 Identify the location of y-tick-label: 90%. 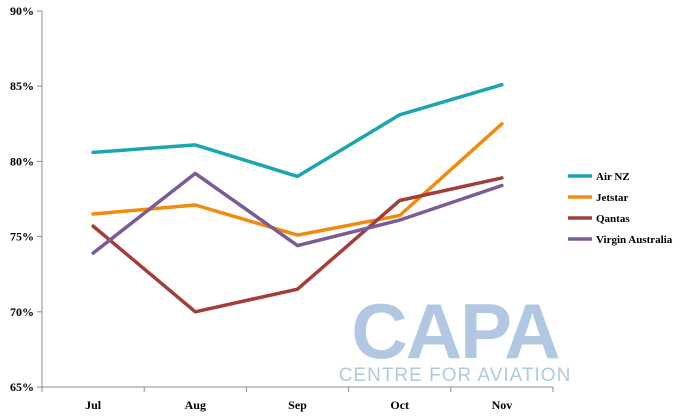
(22, 11).